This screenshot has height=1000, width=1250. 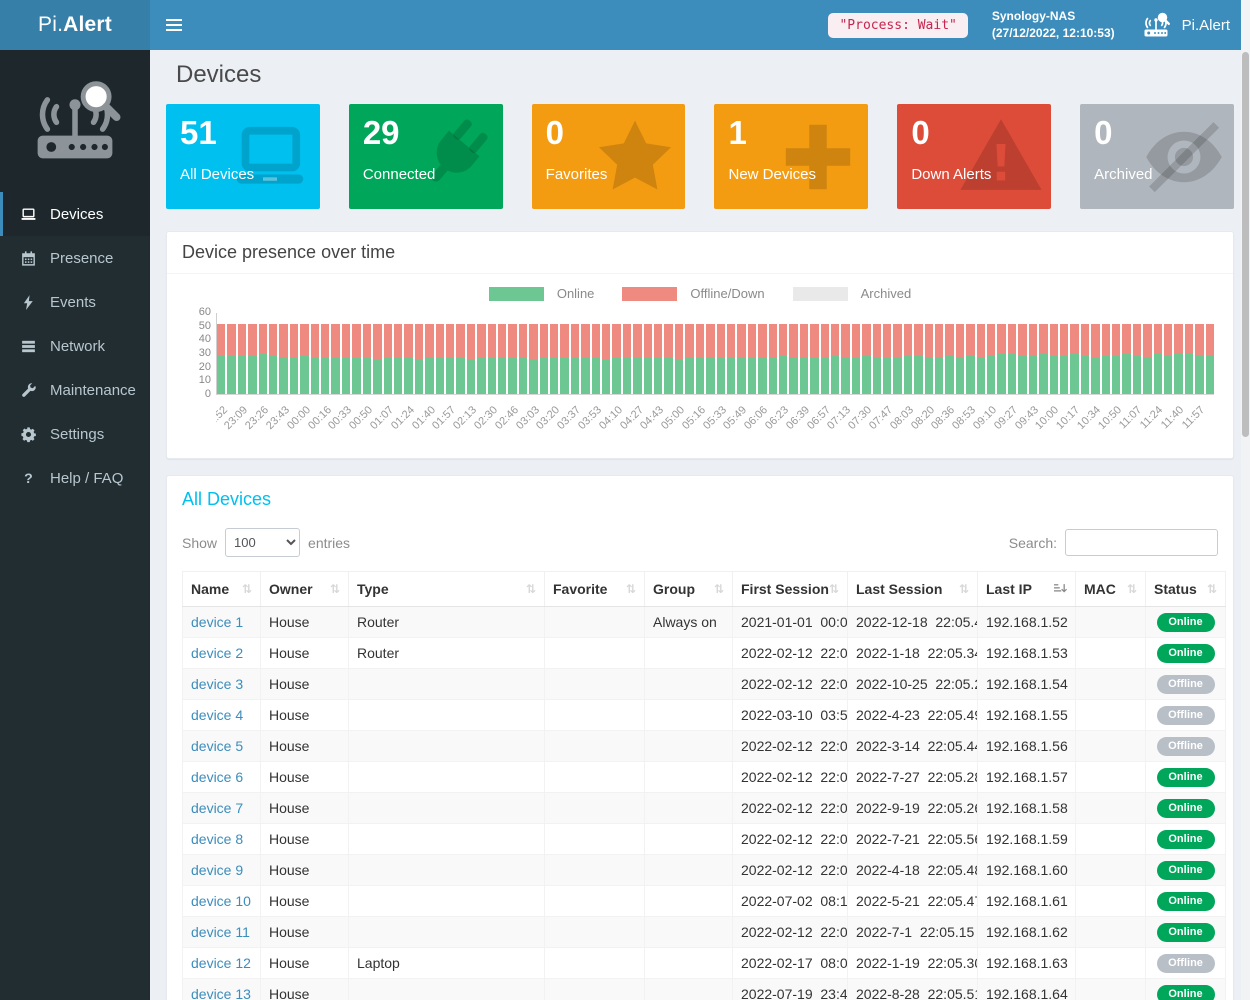 I want to click on column-header-name: Name ⇅, so click(x=221, y=589).